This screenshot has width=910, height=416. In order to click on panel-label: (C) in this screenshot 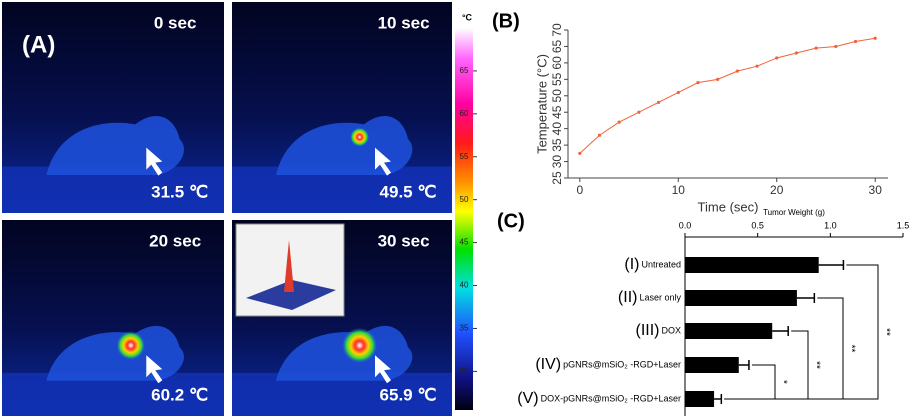, I will do `click(511, 221)`.